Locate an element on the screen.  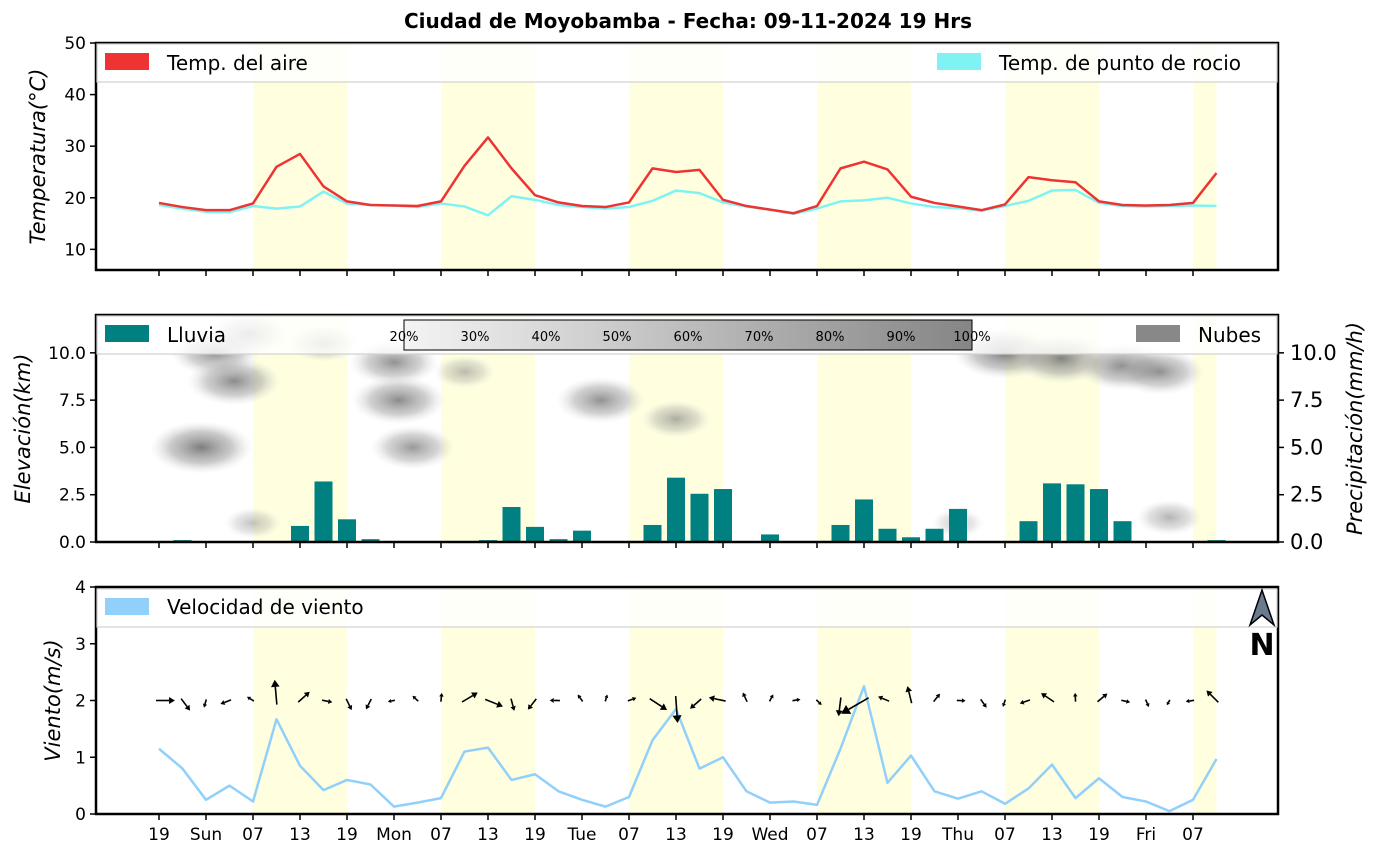
y-tick-label: 3 is located at coordinates (80, 645).